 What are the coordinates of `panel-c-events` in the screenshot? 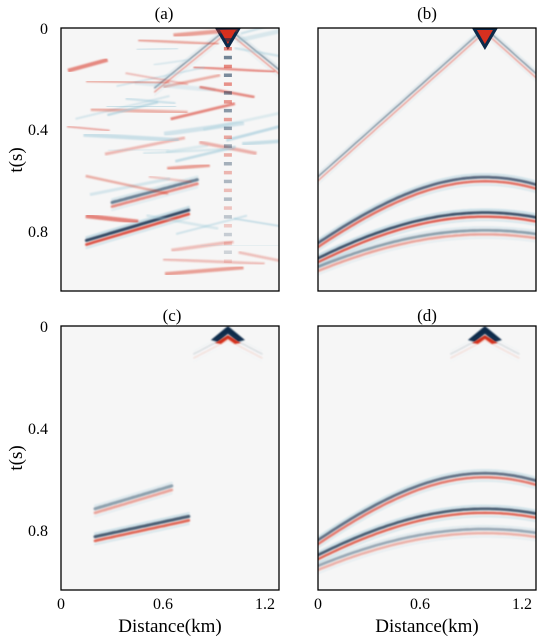 It's located at (178, 436).